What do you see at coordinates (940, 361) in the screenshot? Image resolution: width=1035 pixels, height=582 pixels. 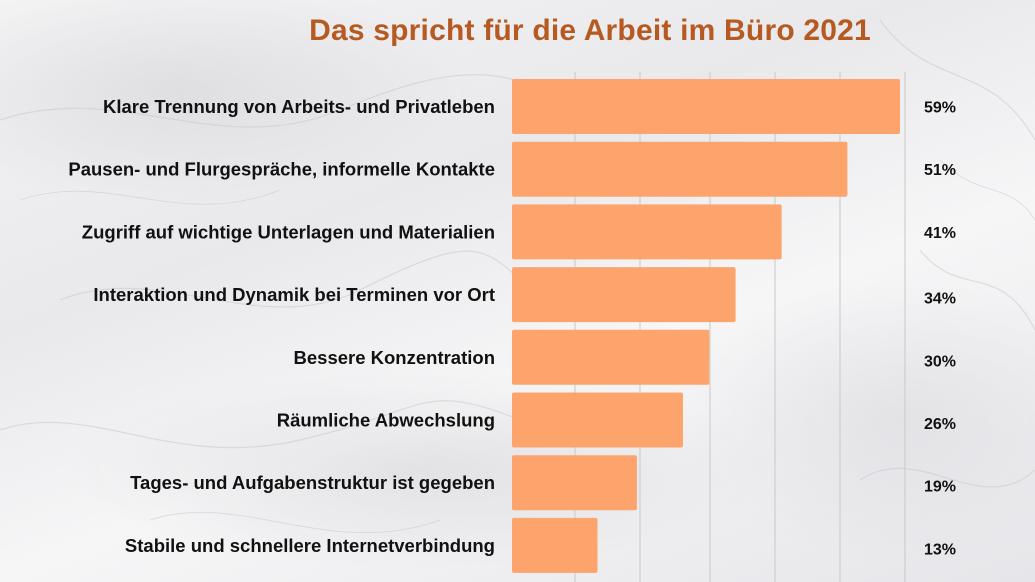 I see `value-label: 30%` at bounding box center [940, 361].